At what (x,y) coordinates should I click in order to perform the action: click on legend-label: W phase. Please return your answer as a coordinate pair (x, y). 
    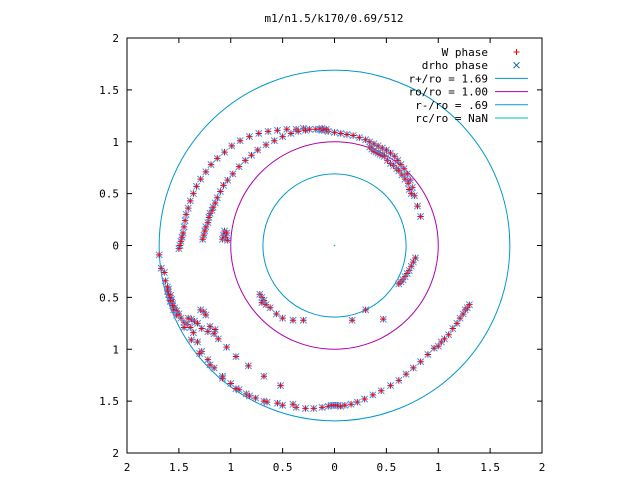
    Looking at the image, I should click on (465, 52).